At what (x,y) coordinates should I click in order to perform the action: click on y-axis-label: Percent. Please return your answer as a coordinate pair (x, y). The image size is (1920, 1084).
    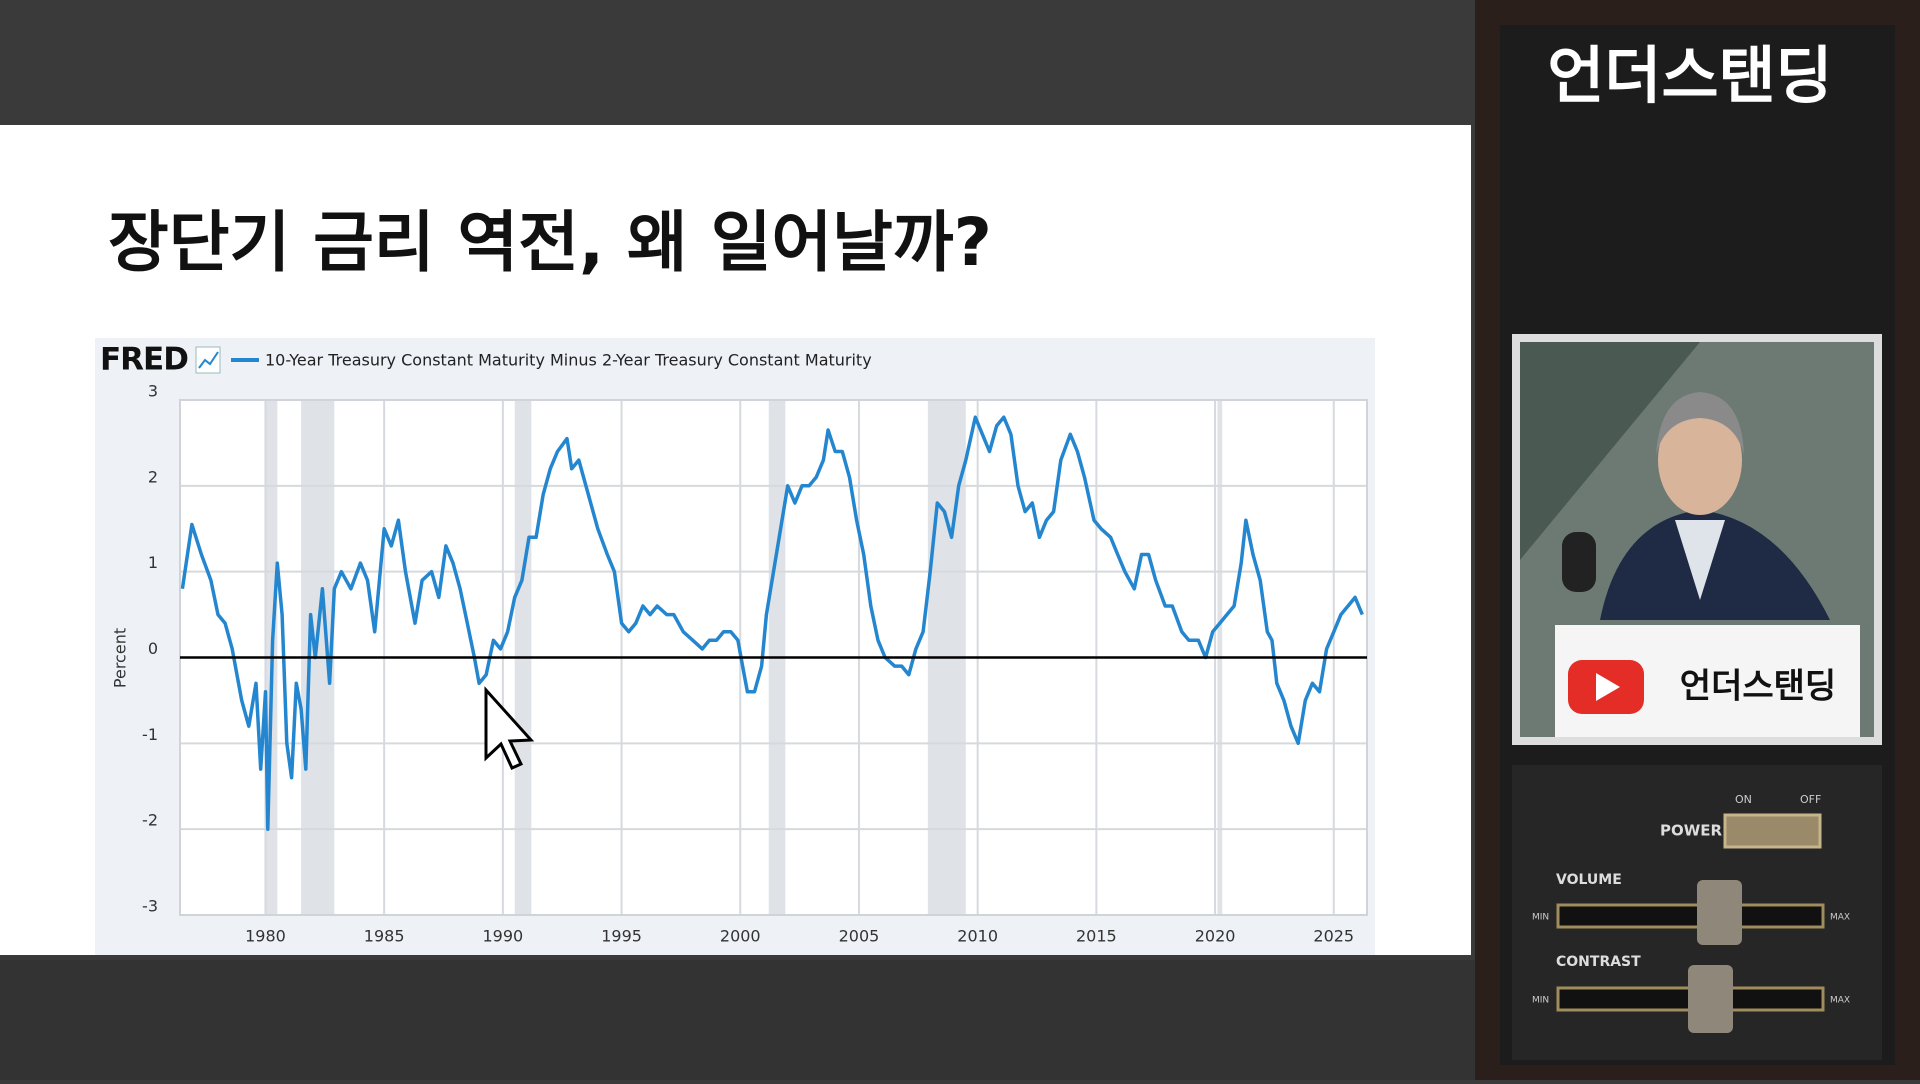
    Looking at the image, I should click on (120, 658).